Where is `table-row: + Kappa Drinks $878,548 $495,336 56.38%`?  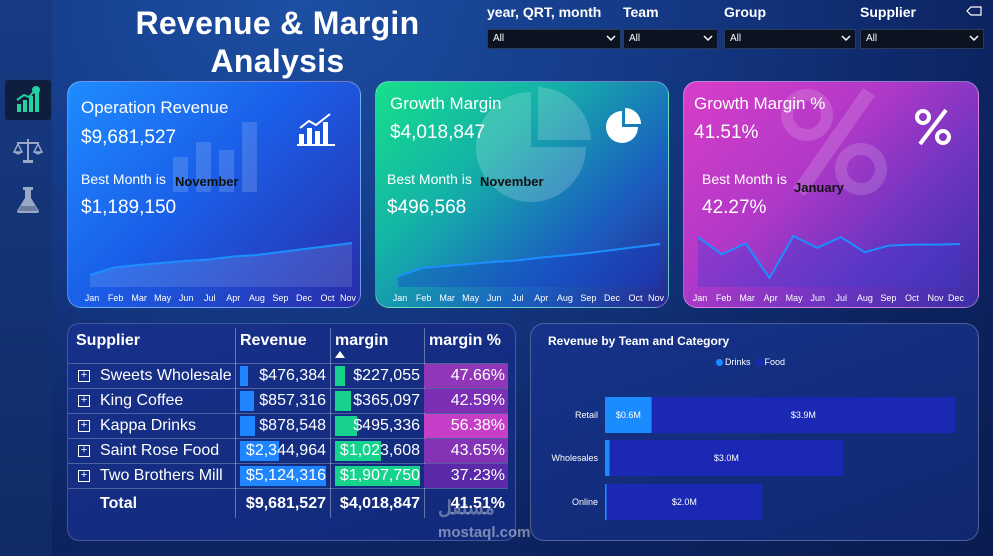 table-row: + Kappa Drinks $878,548 $495,336 56.38% is located at coordinates (291, 426).